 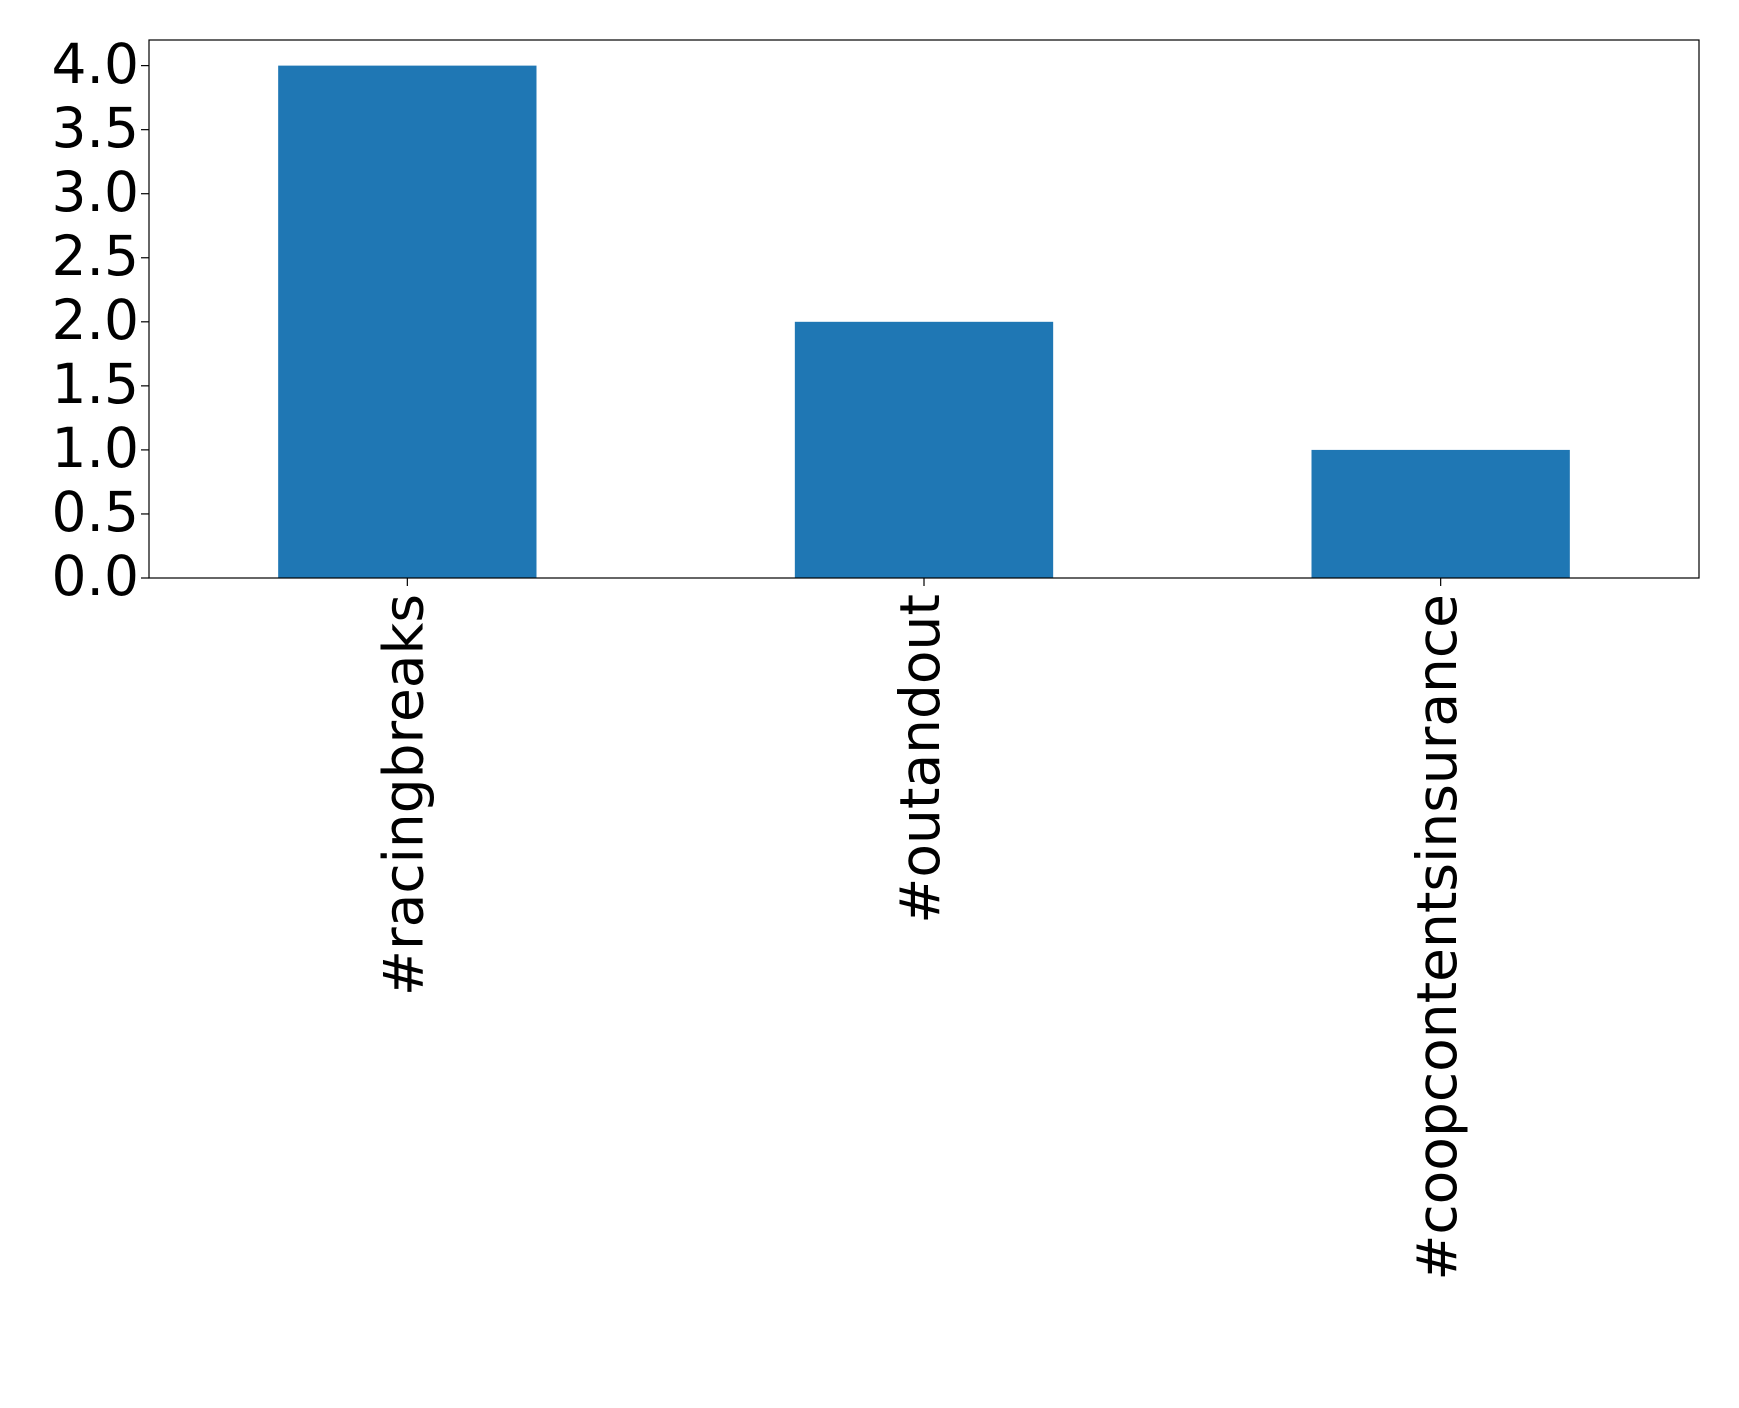 I want to click on x-tick-label: #racingbreaks, so click(x=403, y=795).